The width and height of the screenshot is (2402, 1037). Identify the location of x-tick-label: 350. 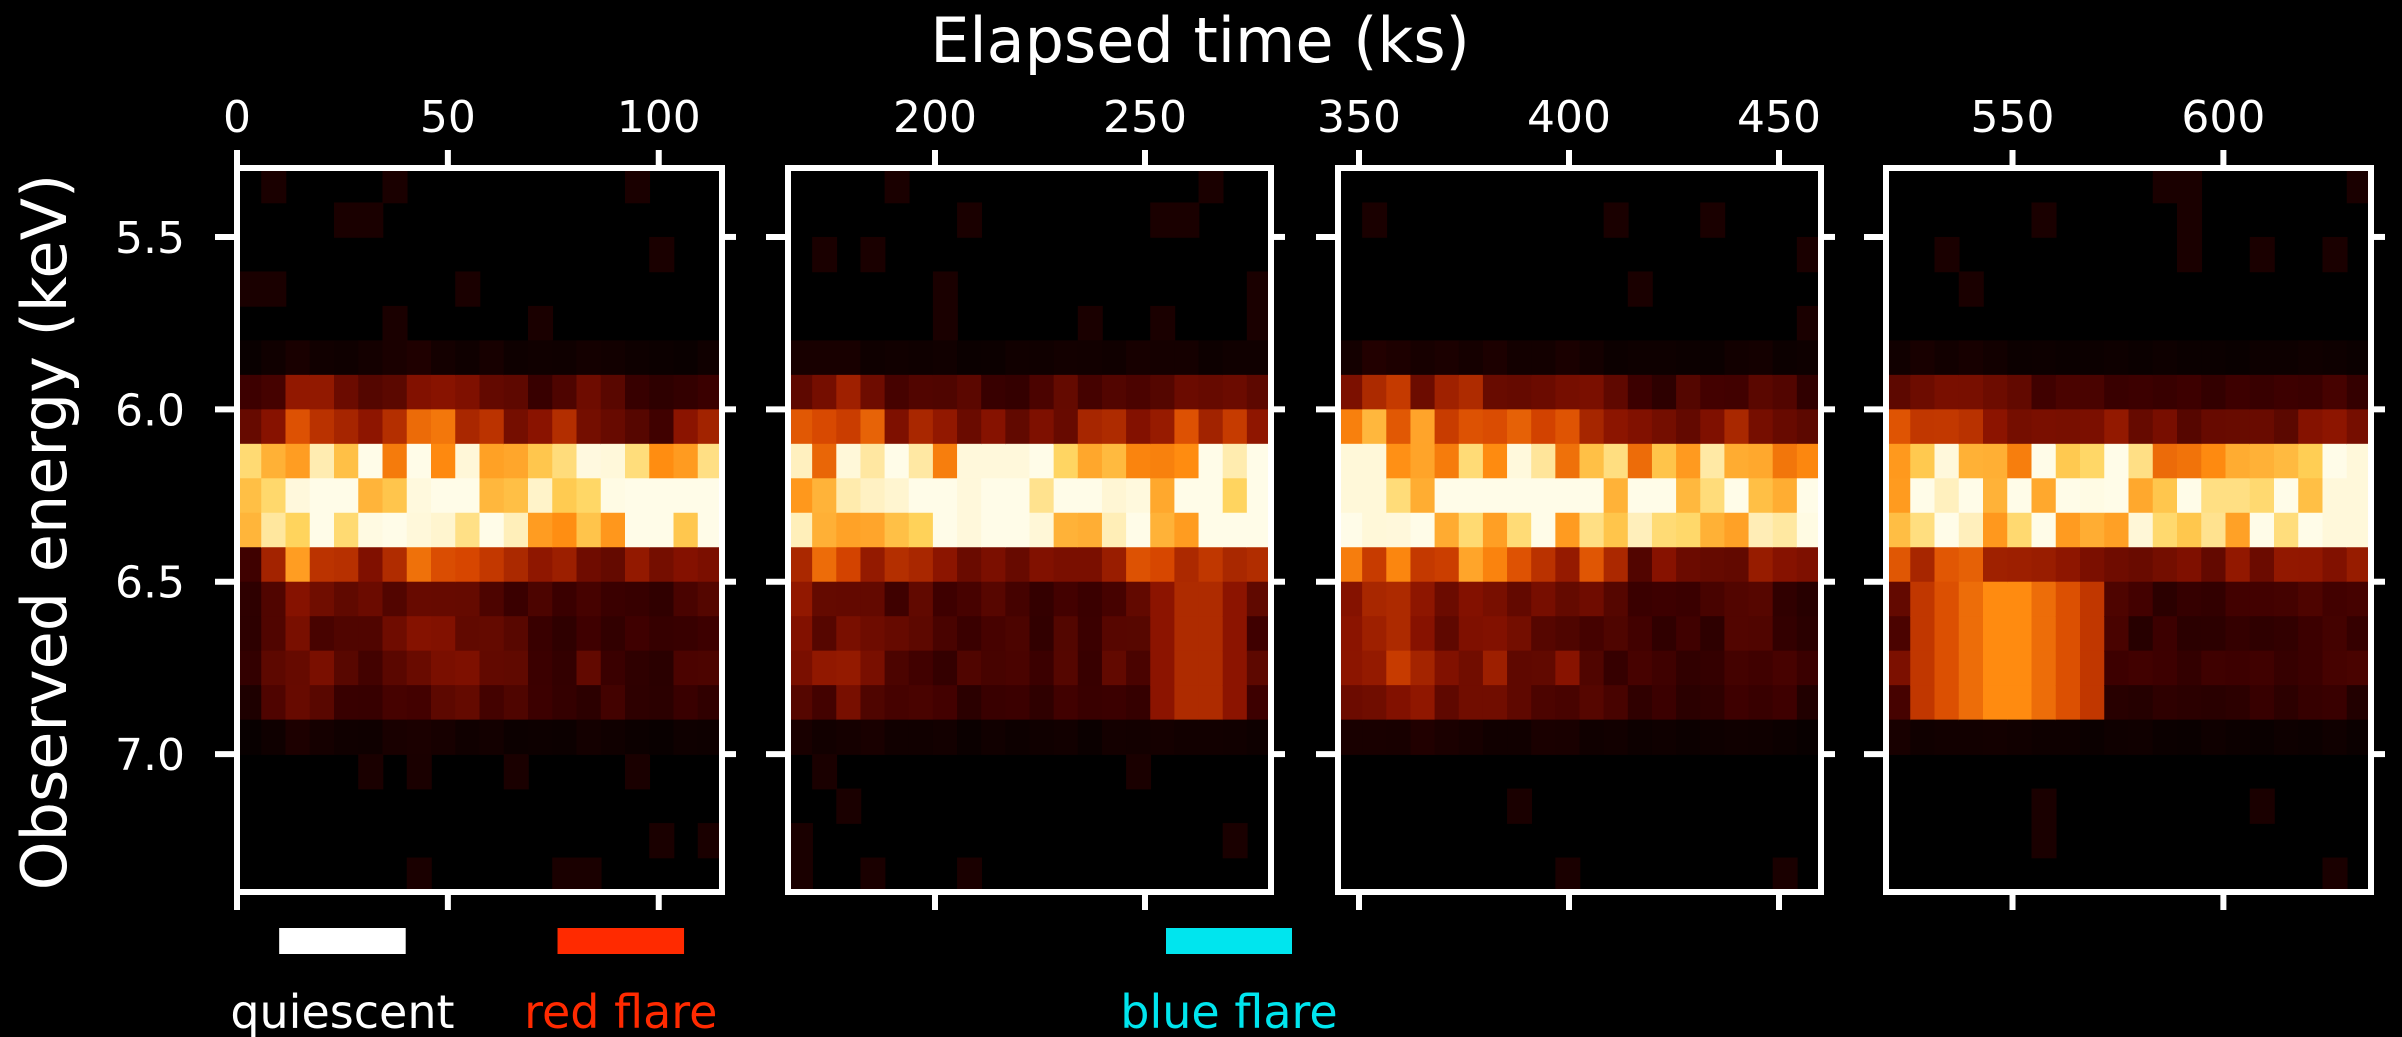
(1359, 117).